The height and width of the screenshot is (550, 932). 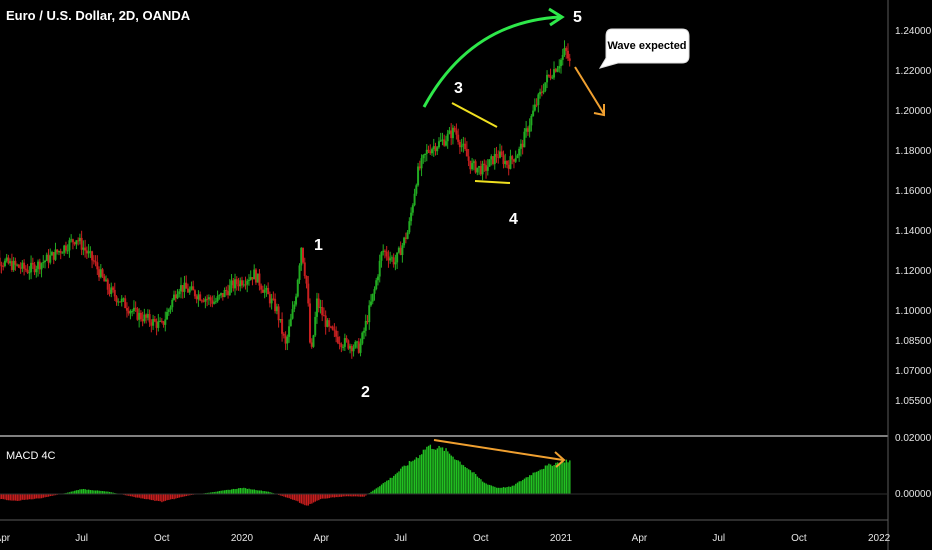 I want to click on wave3-trendline, so click(x=474, y=115).